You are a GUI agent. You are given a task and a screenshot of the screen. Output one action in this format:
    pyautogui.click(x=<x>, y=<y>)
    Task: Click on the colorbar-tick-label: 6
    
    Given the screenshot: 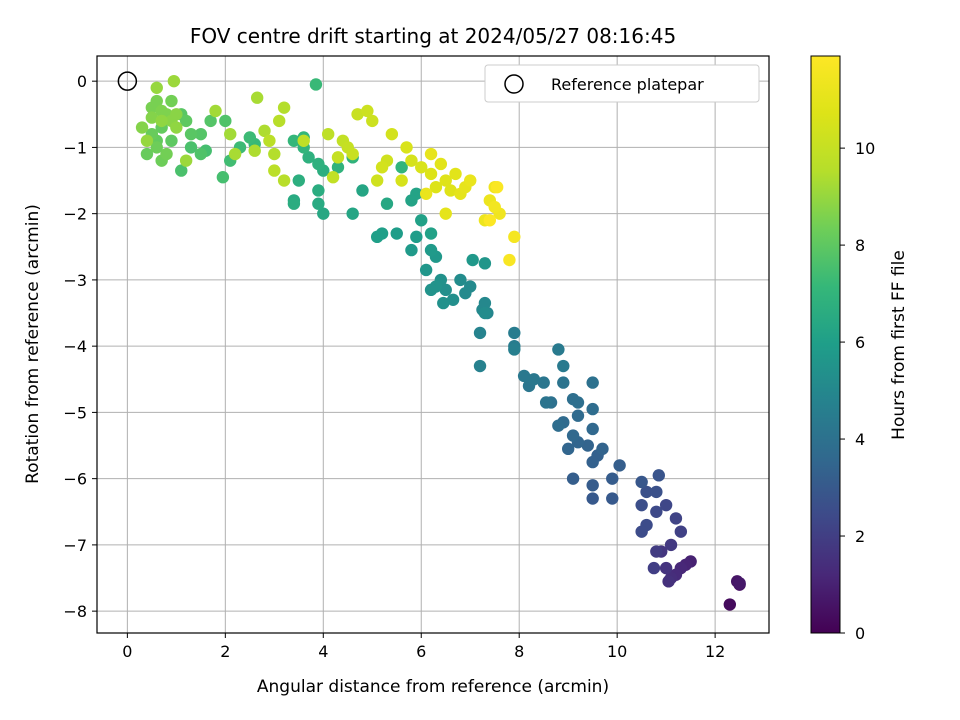 What is the action you would take?
    pyautogui.click(x=860, y=342)
    